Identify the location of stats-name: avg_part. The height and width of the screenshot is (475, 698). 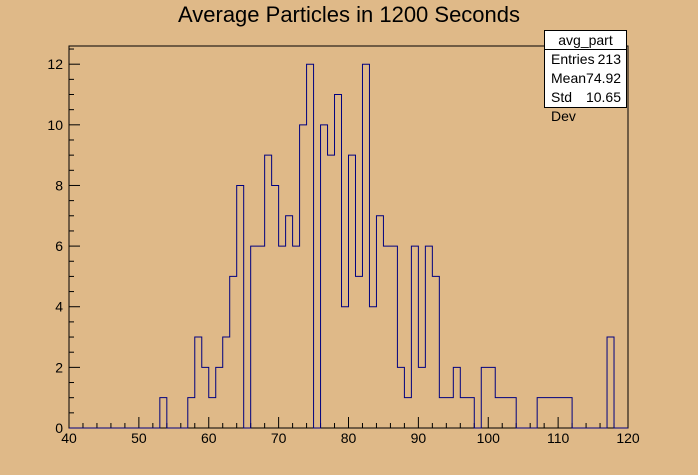
(585, 40).